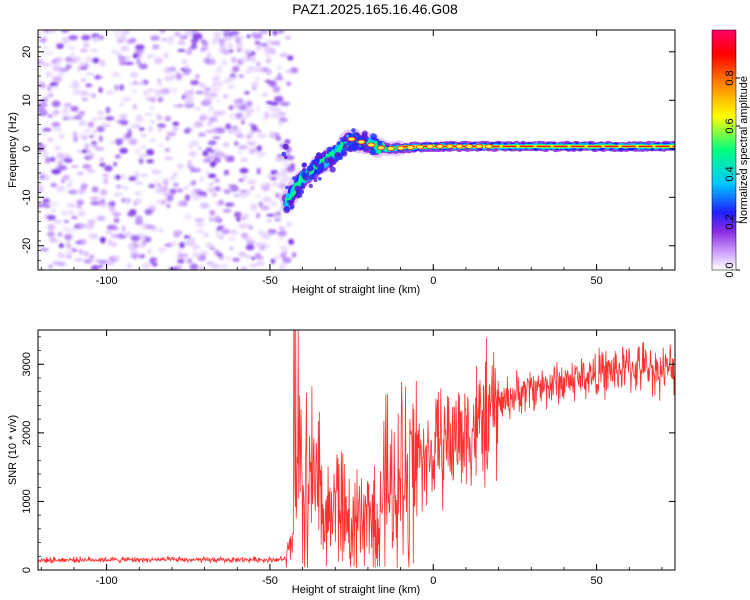  I want to click on snr-xtick-label: 0, so click(433, 581).